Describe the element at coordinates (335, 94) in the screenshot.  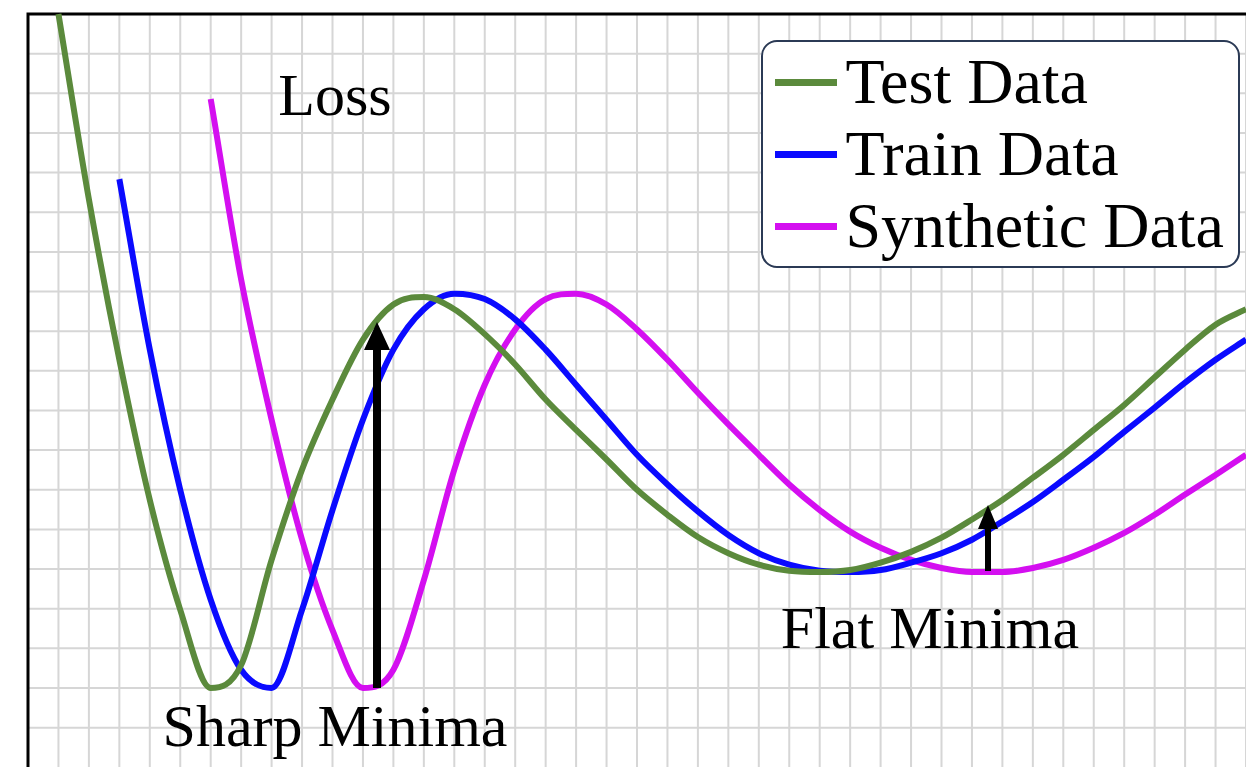
I see `annotation: Loss` at that location.